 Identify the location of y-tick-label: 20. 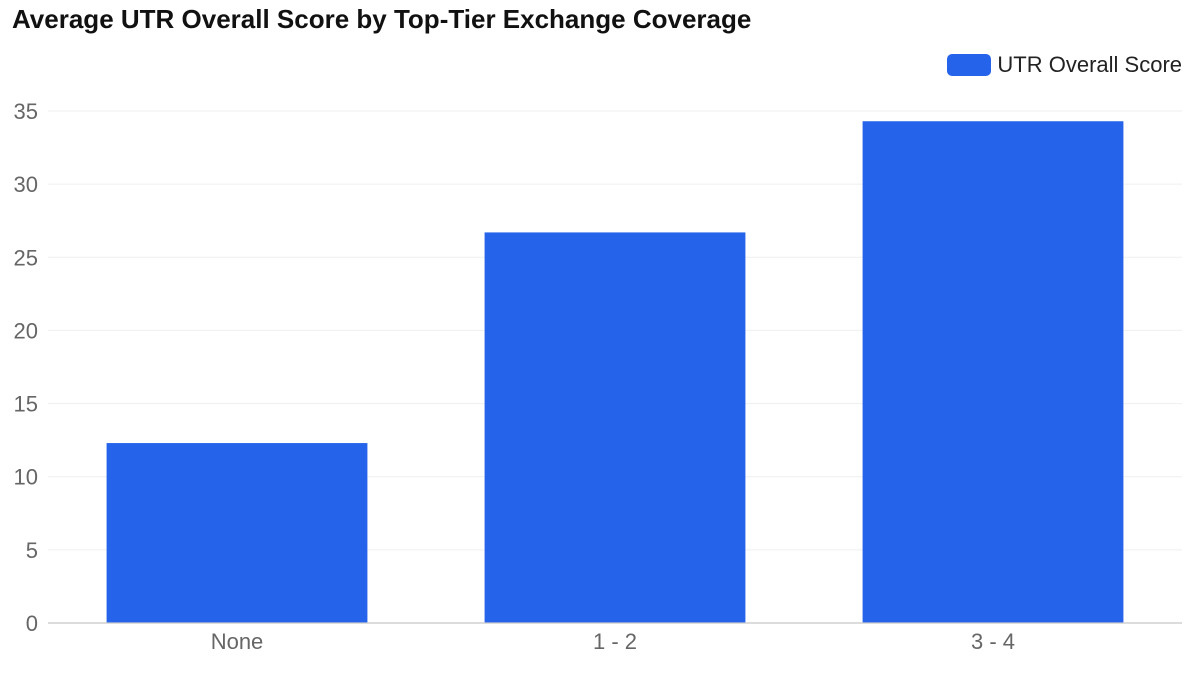
(26, 330).